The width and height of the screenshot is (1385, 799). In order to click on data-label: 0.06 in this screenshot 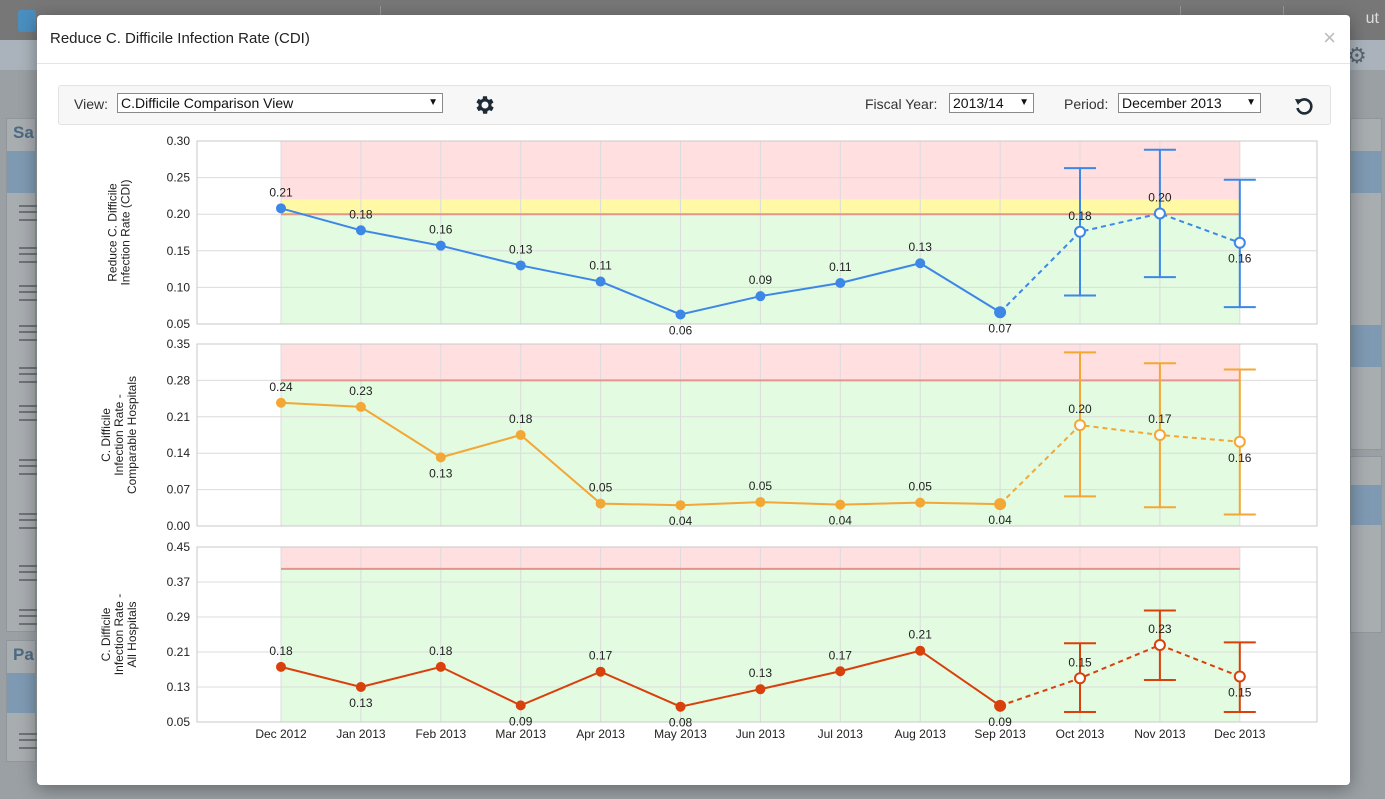, I will do `click(681, 330)`.